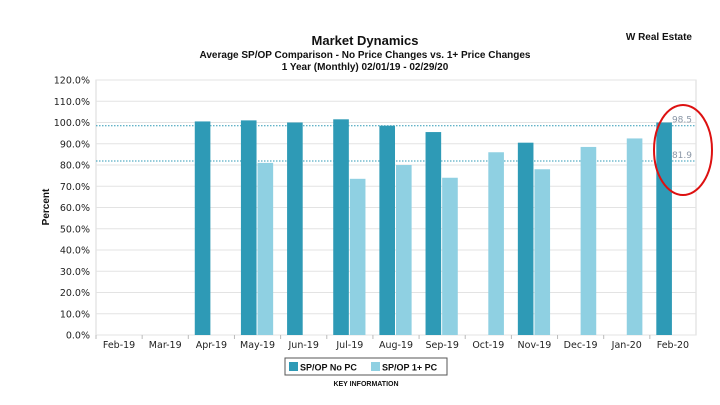 The image size is (720, 405). I want to click on y-tick-label: 20.0%, so click(75, 293).